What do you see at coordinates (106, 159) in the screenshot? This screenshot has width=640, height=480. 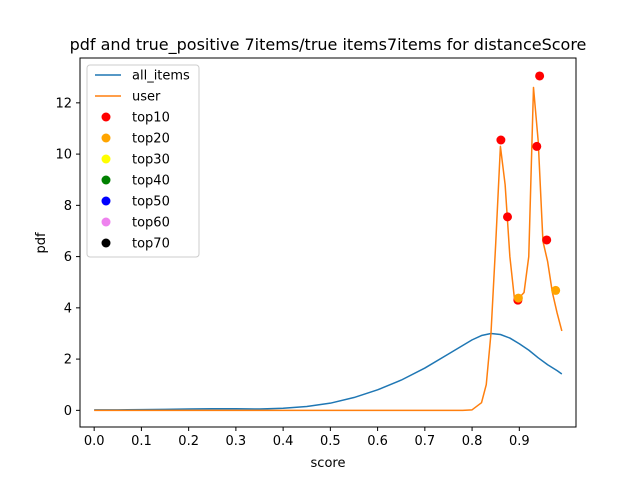 I see `legend-marker-top30` at bounding box center [106, 159].